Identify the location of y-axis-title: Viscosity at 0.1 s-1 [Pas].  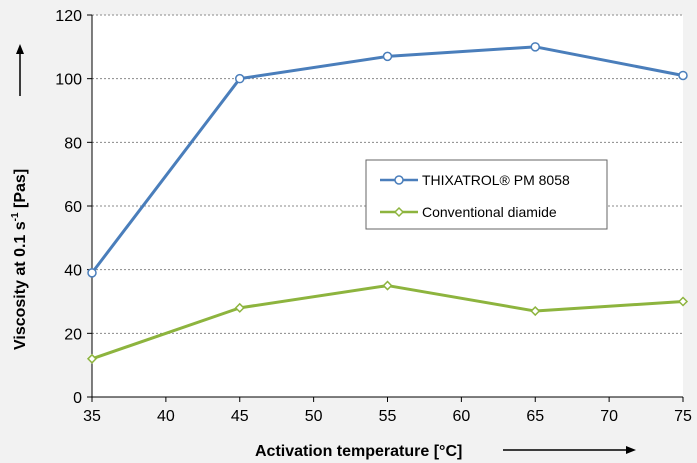
(19, 259).